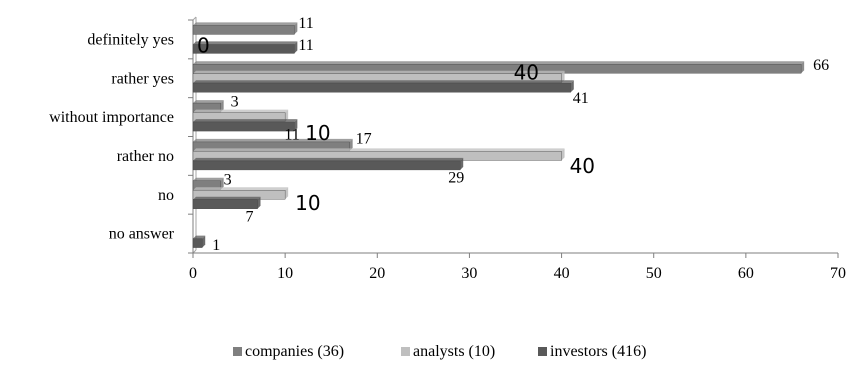 The width and height of the screenshot is (854, 385). I want to click on x-tick-label: 20, so click(377, 273).